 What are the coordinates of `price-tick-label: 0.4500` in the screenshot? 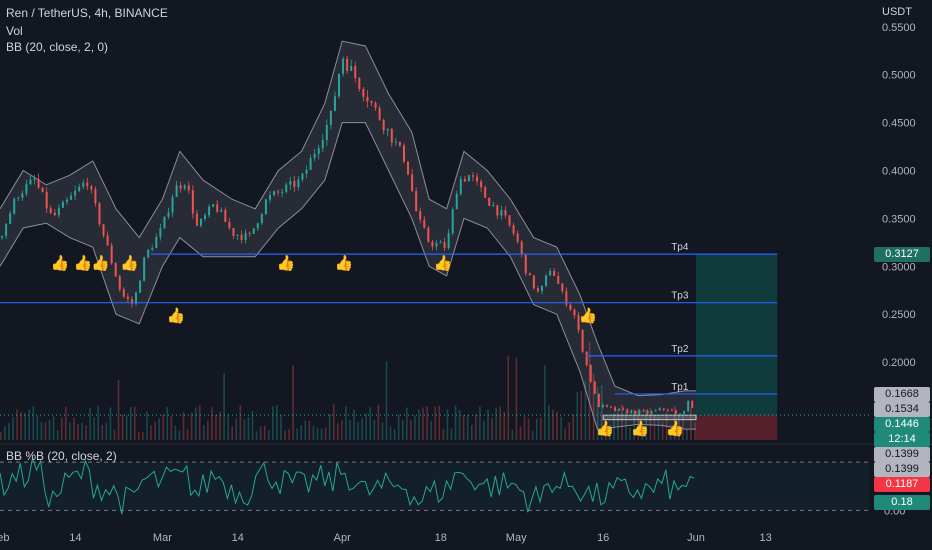 It's located at (899, 124).